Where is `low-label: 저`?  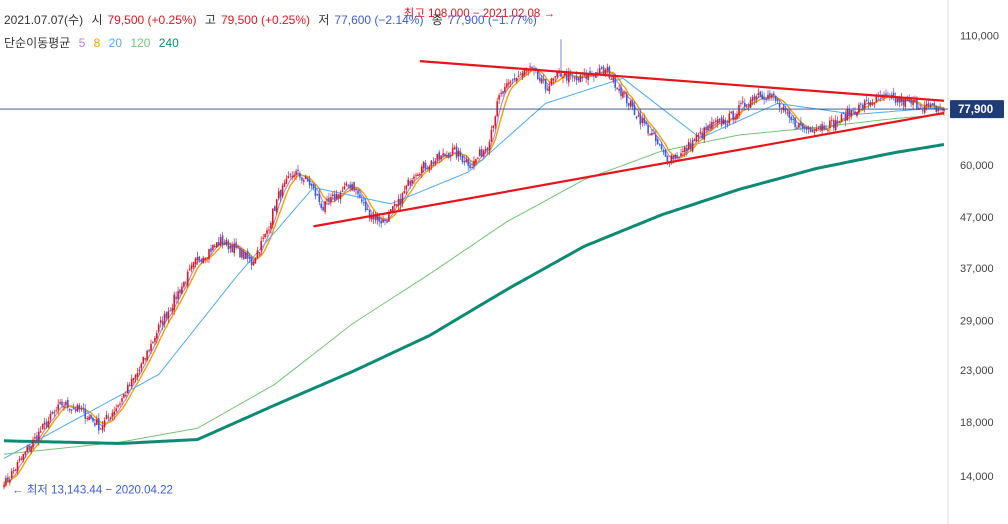
low-label: 저 is located at coordinates (324, 20).